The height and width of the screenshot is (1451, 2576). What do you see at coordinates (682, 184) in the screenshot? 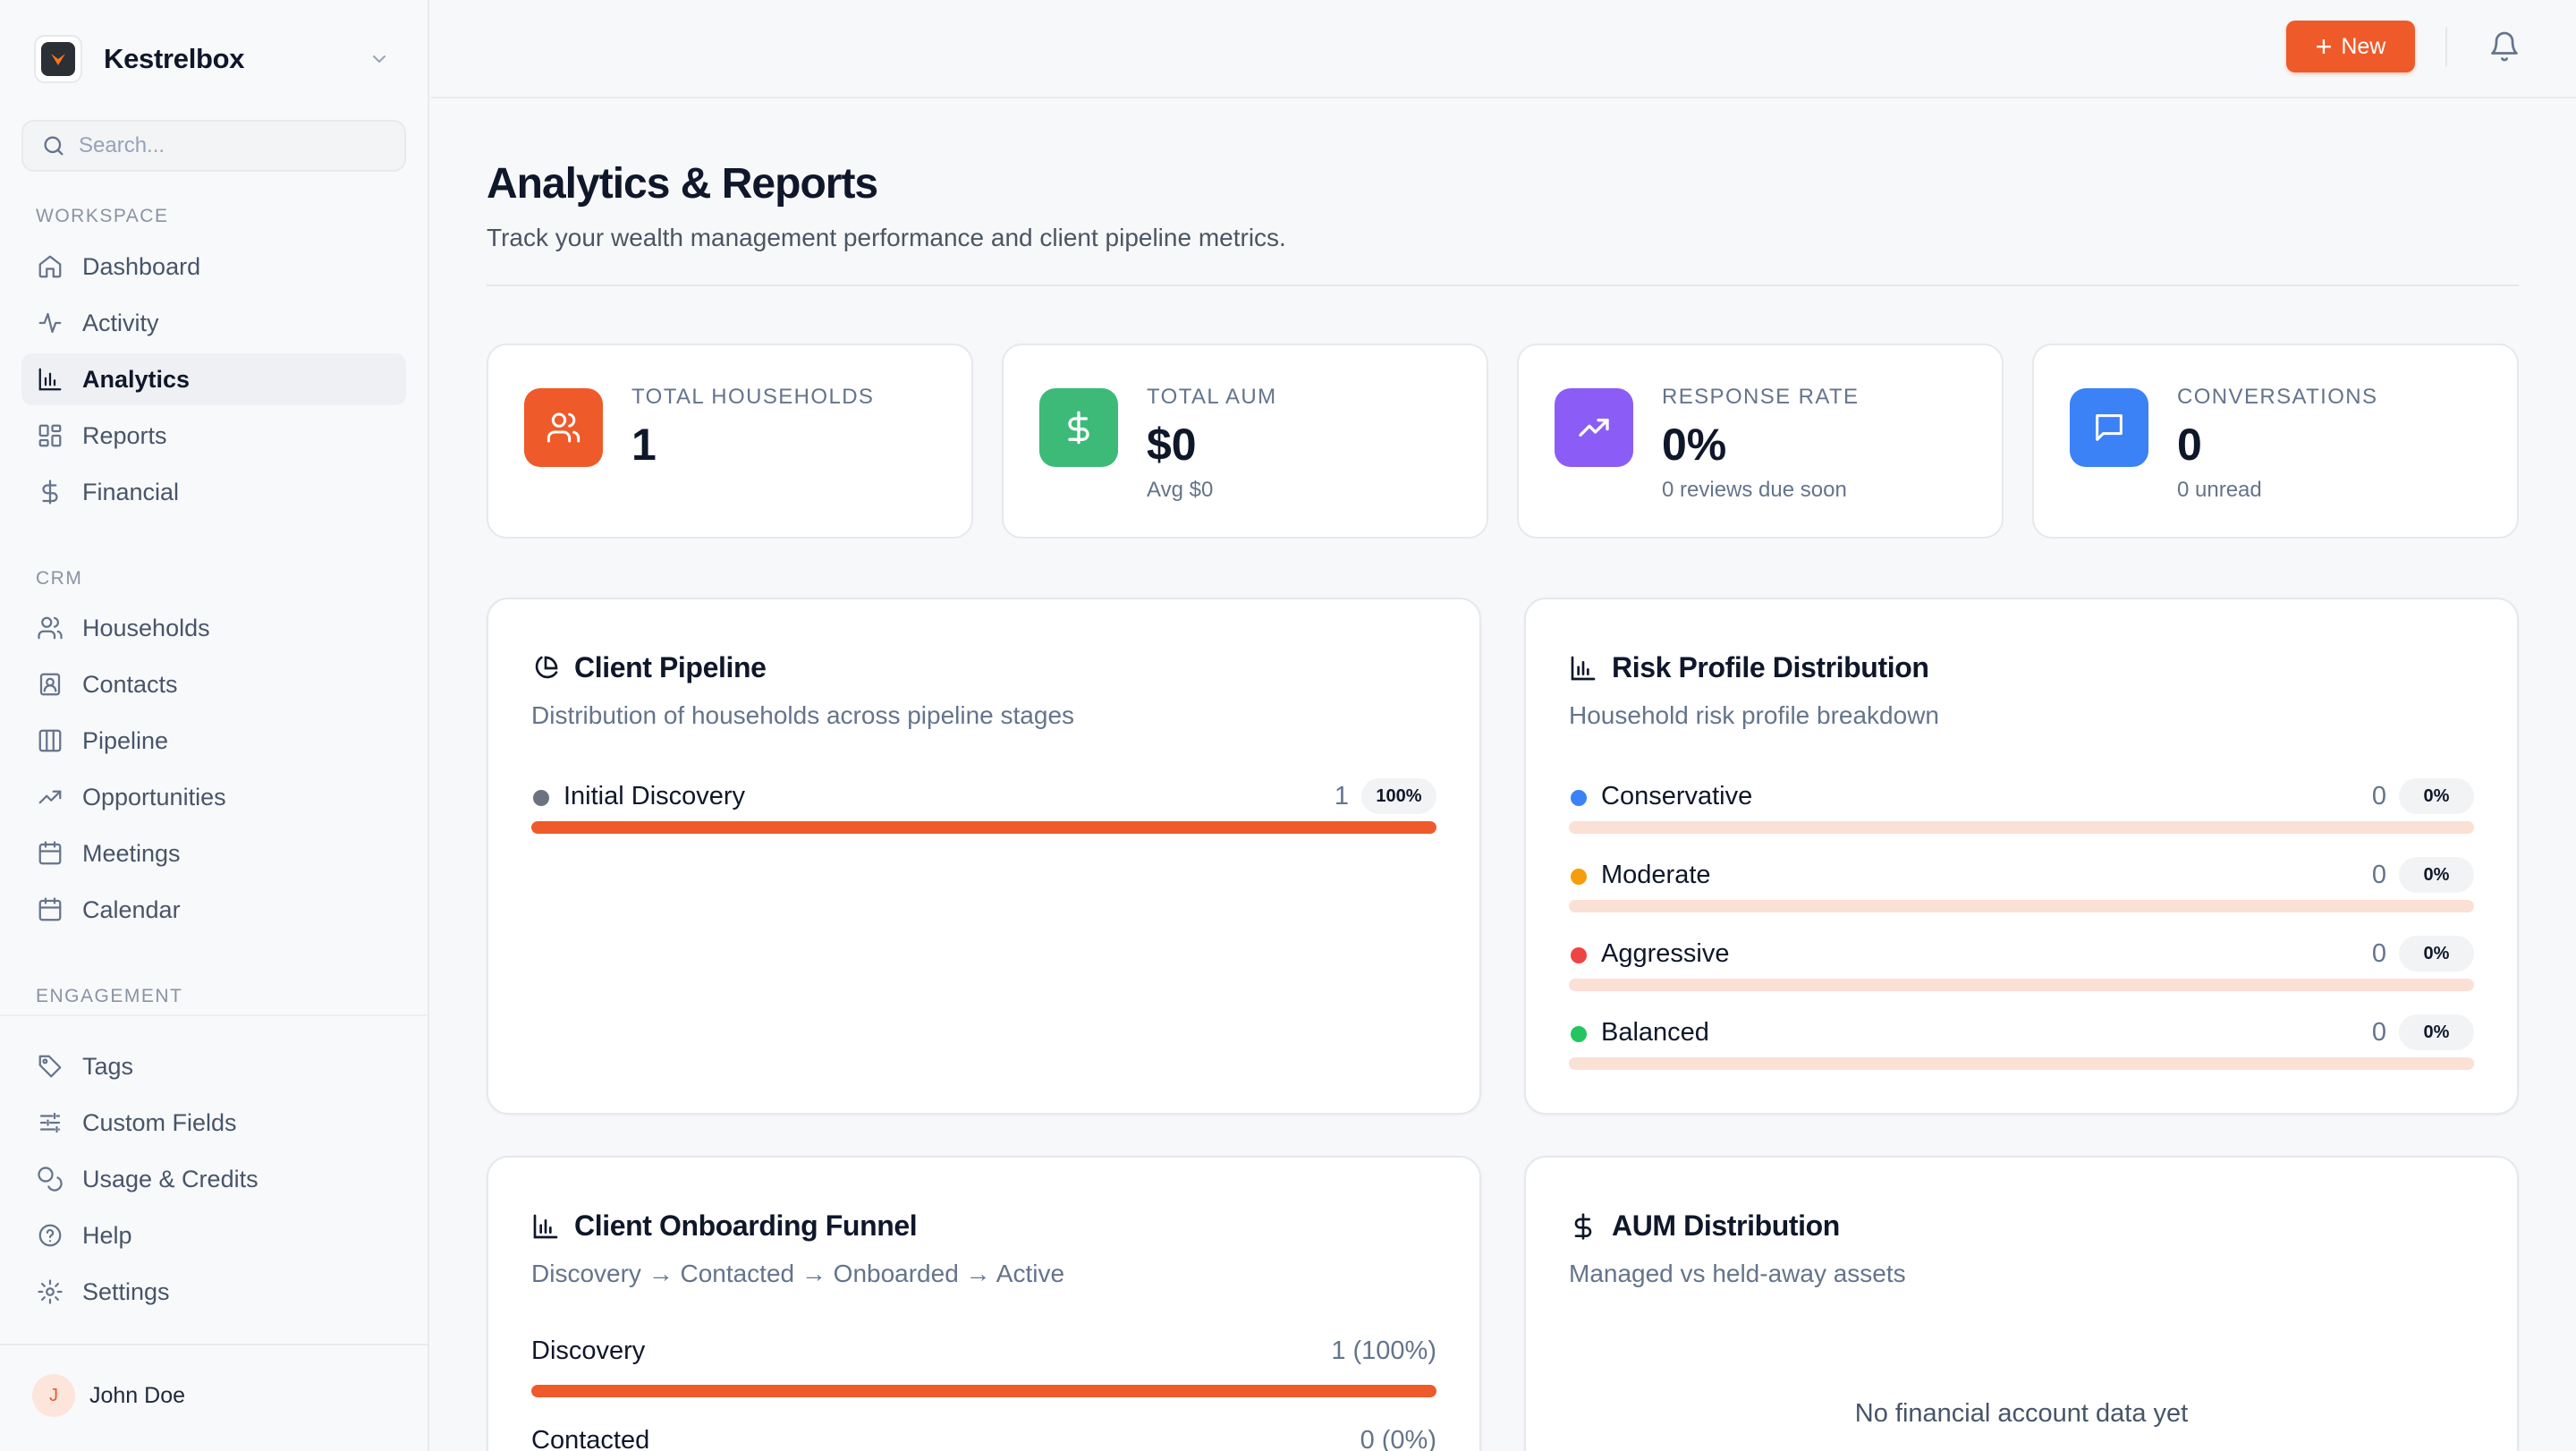
I see `page-title: Analytics & Reports` at bounding box center [682, 184].